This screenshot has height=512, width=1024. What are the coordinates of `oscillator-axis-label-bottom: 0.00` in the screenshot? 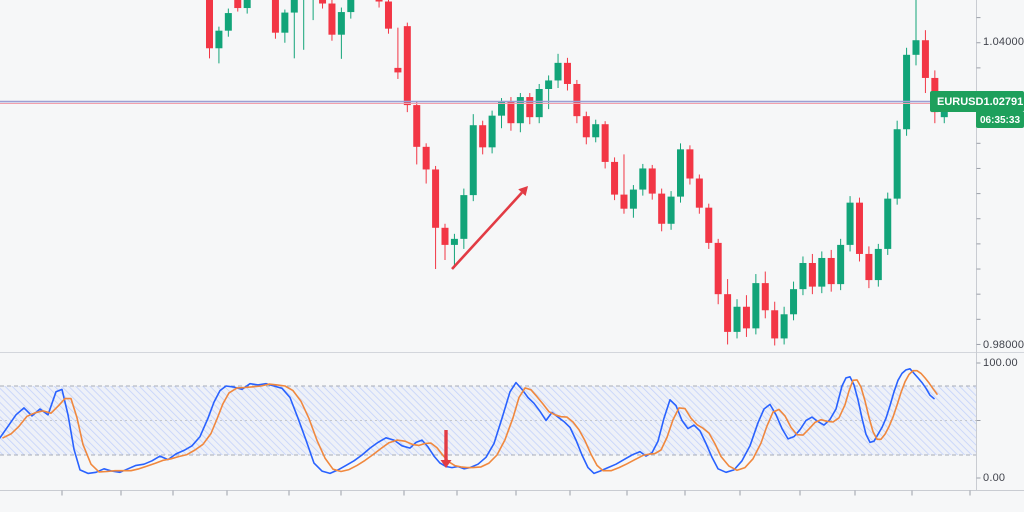 It's located at (994, 478).